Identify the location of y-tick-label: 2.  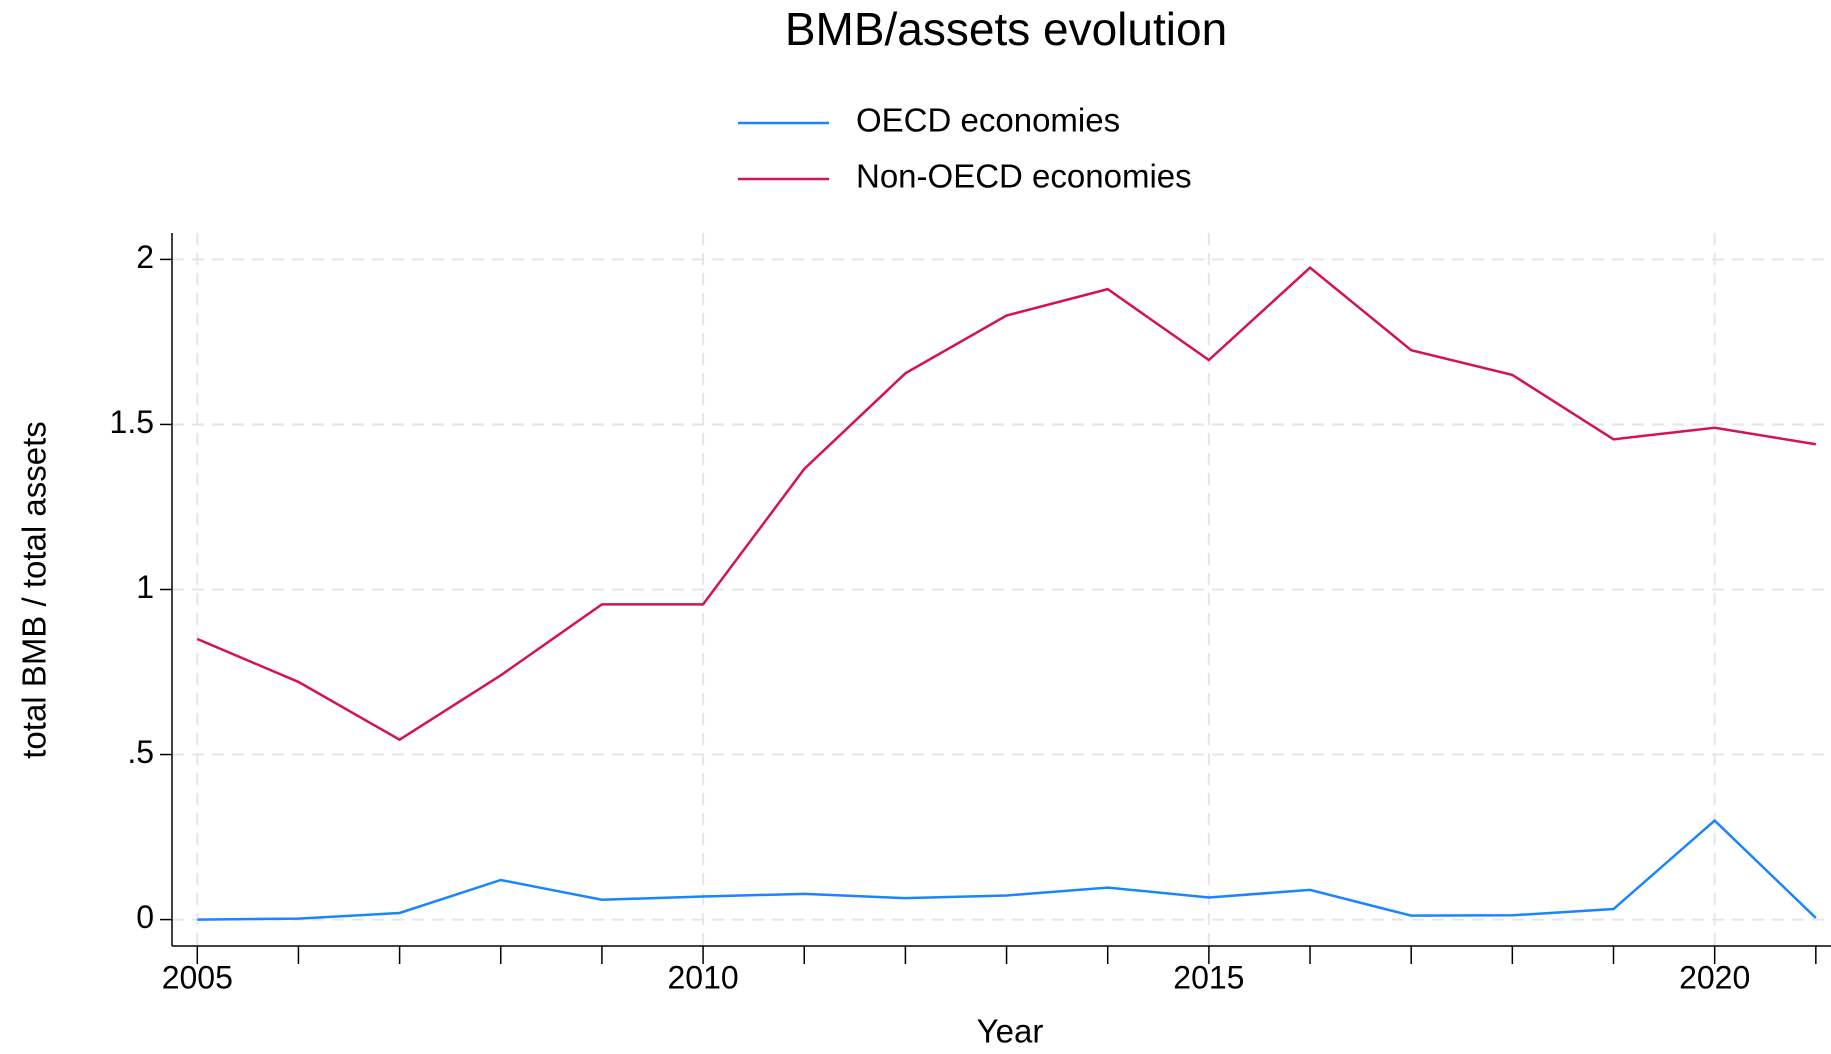
(145, 257).